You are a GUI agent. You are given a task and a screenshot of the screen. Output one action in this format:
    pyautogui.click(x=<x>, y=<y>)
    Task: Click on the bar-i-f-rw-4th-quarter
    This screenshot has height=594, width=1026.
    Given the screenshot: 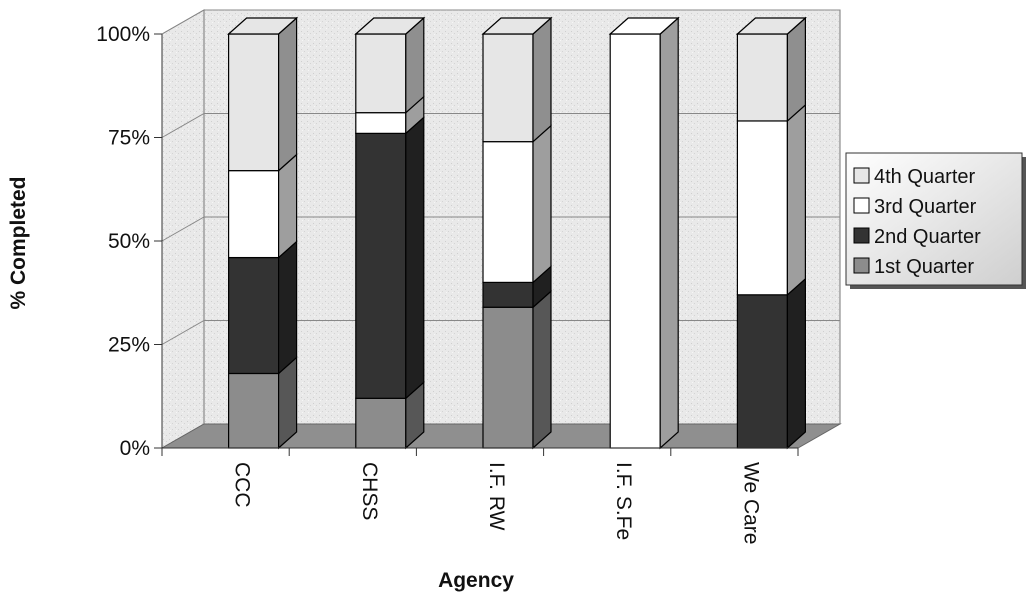 What is the action you would take?
    pyautogui.click(x=517, y=79)
    